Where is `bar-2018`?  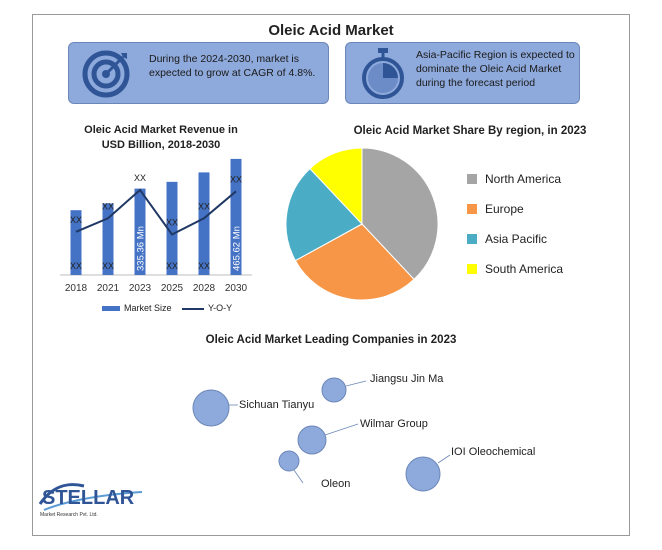
bar-2018 is located at coordinates (76, 242).